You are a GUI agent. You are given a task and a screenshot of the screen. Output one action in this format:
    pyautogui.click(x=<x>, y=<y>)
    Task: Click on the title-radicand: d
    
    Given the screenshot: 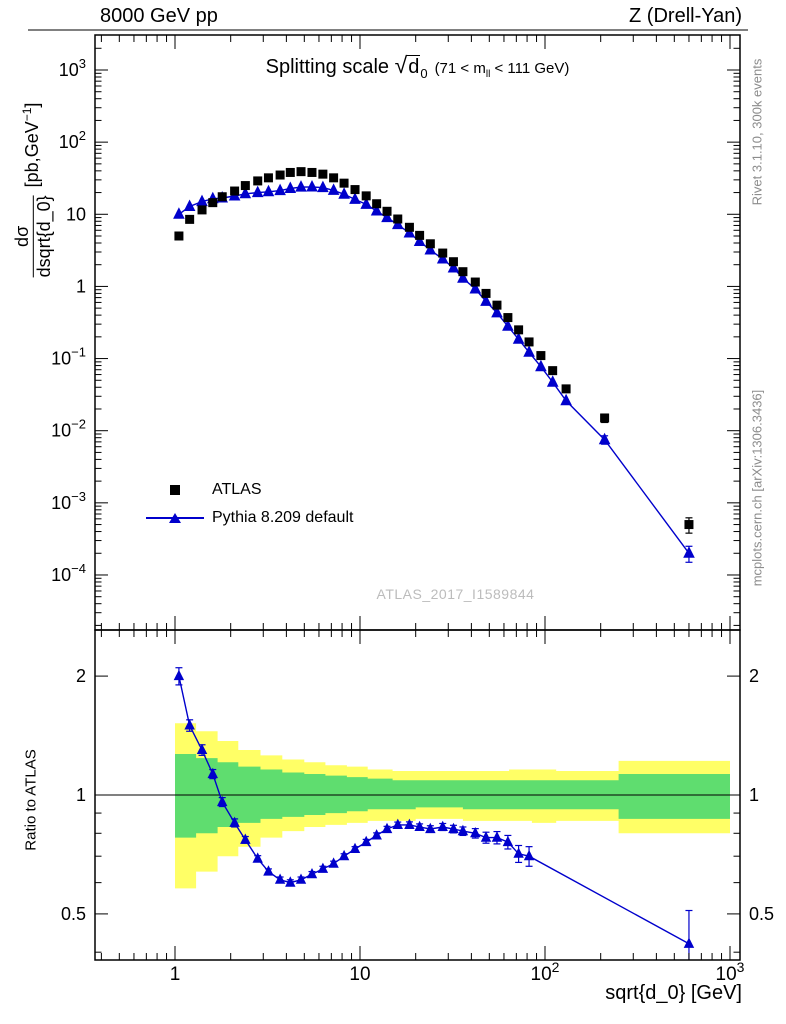 What is the action you would take?
    pyautogui.click(x=414, y=66)
    